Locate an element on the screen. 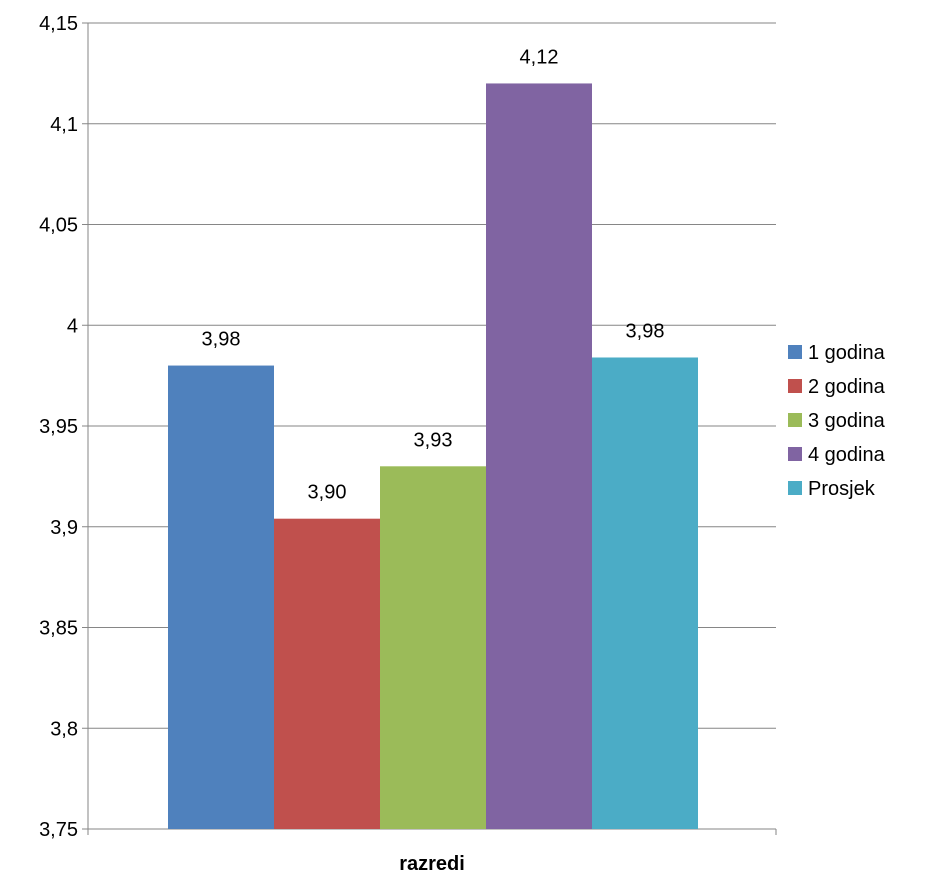 The image size is (934, 889). data-label: 4,12 is located at coordinates (539, 57).